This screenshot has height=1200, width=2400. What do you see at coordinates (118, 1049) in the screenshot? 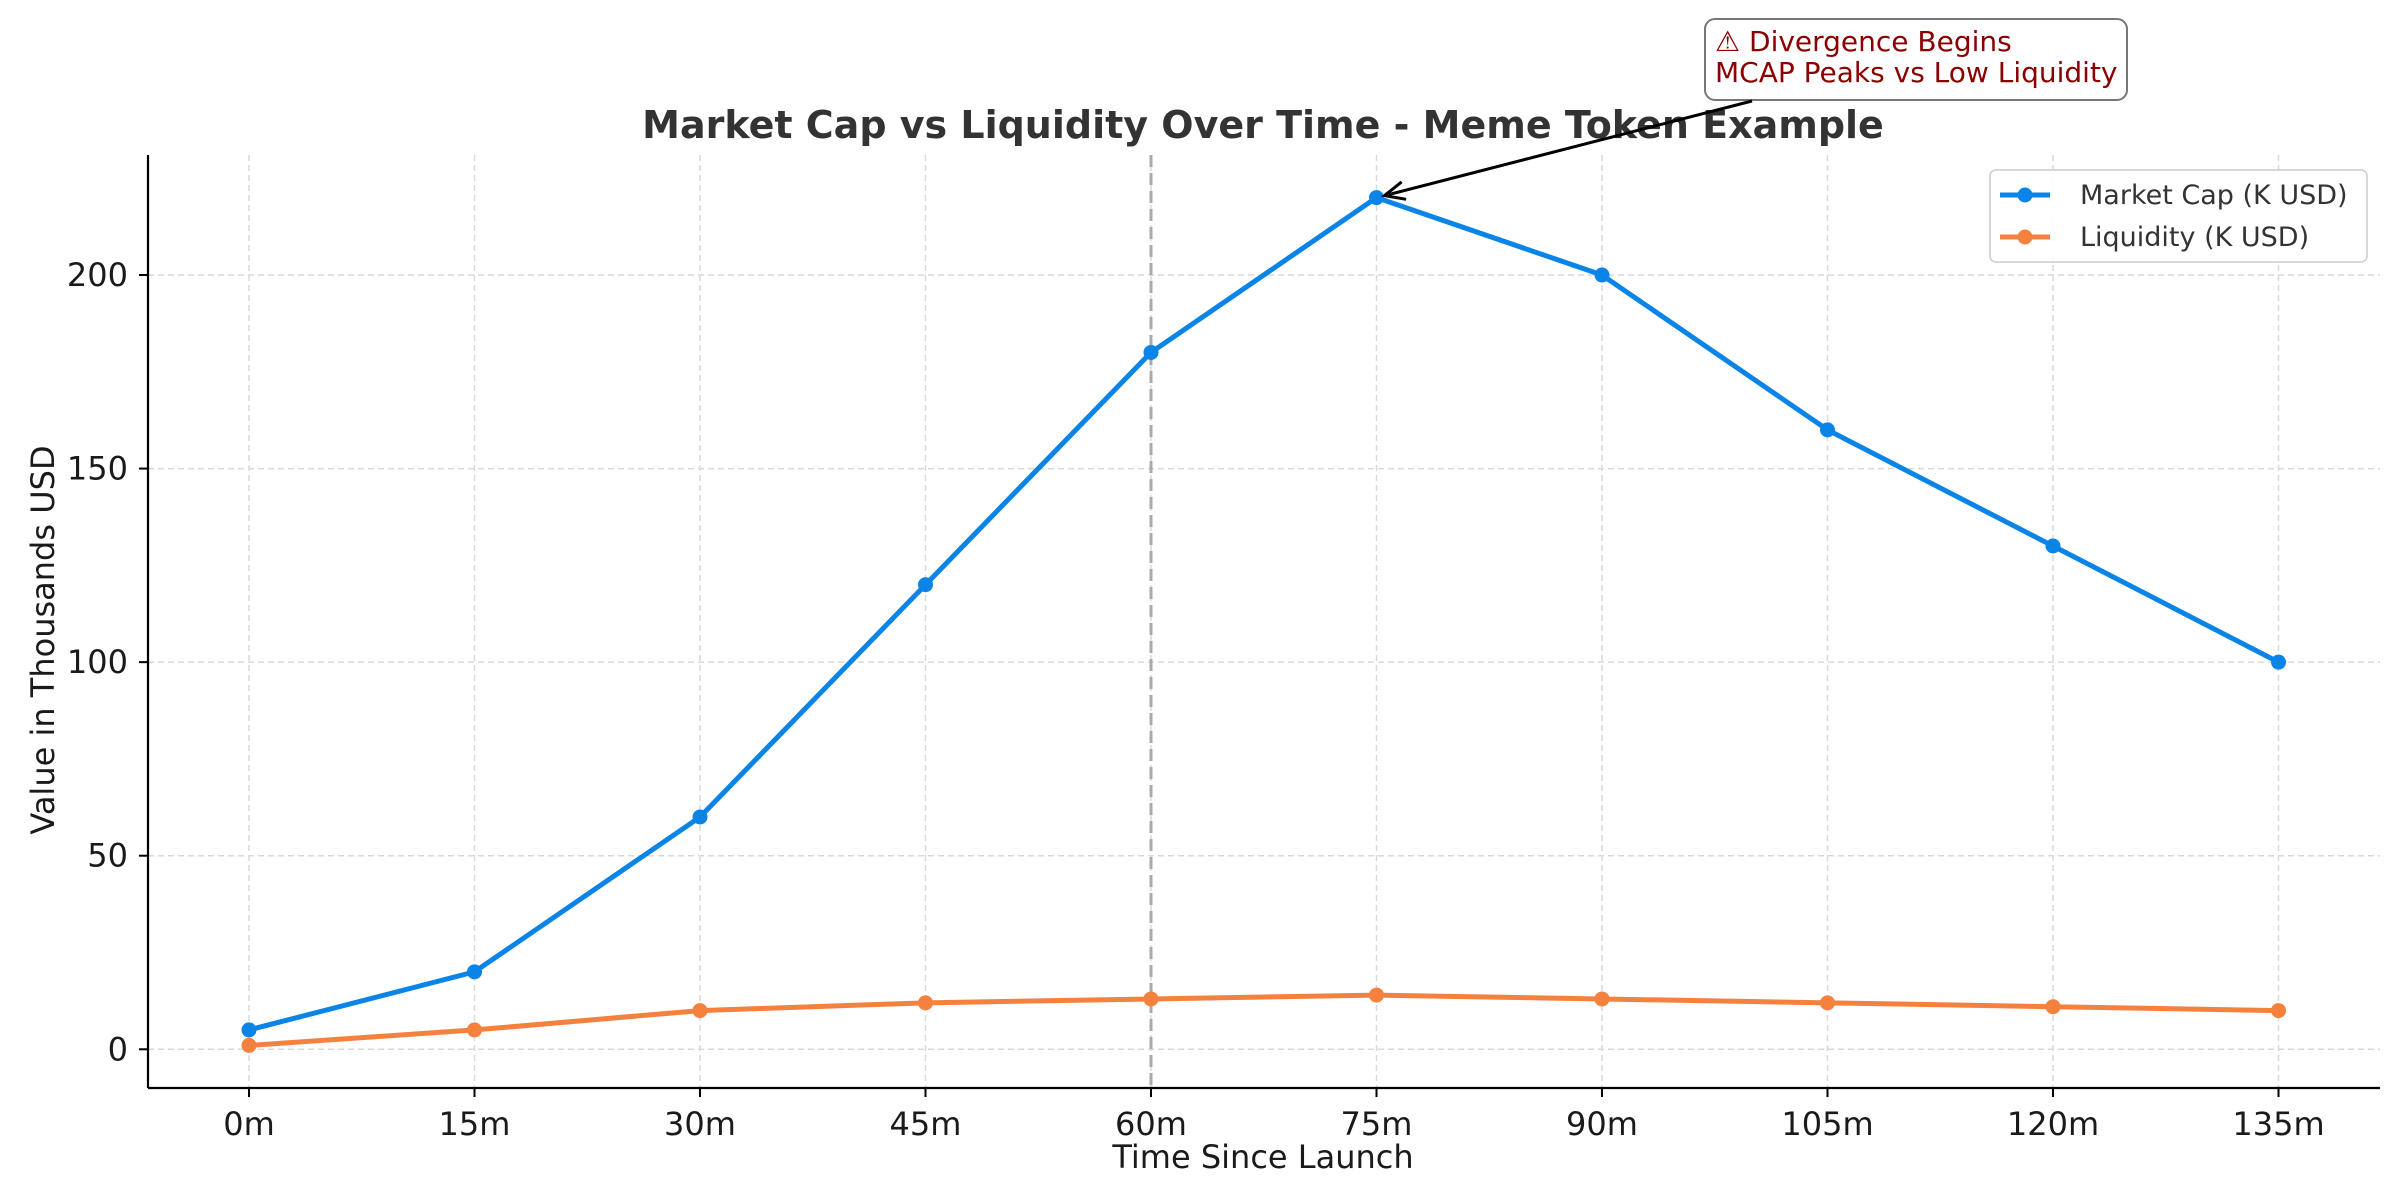
I see `y-tick-label: 0` at bounding box center [118, 1049].